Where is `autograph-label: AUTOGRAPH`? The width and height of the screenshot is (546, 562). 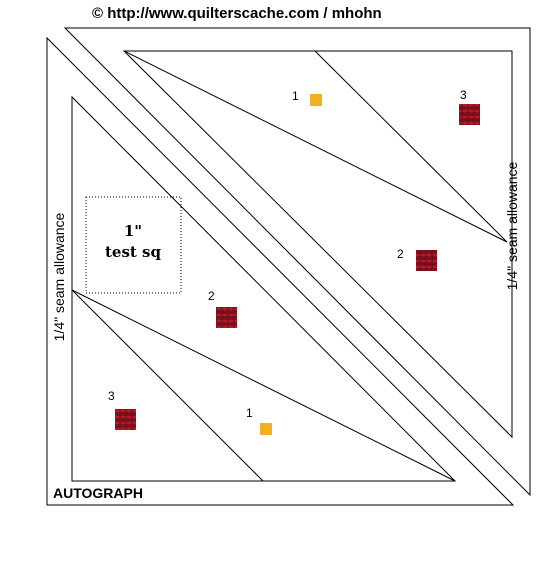
autograph-label: AUTOGRAPH is located at coordinates (98, 493).